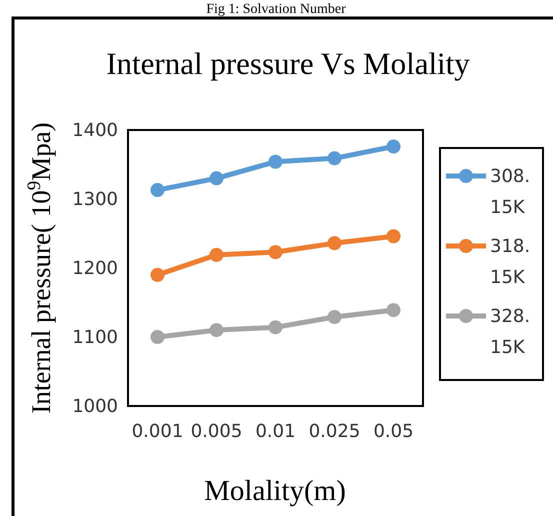 This screenshot has width=553, height=516. What do you see at coordinates (334, 431) in the screenshot?
I see `x-tick-label: 0.025` at bounding box center [334, 431].